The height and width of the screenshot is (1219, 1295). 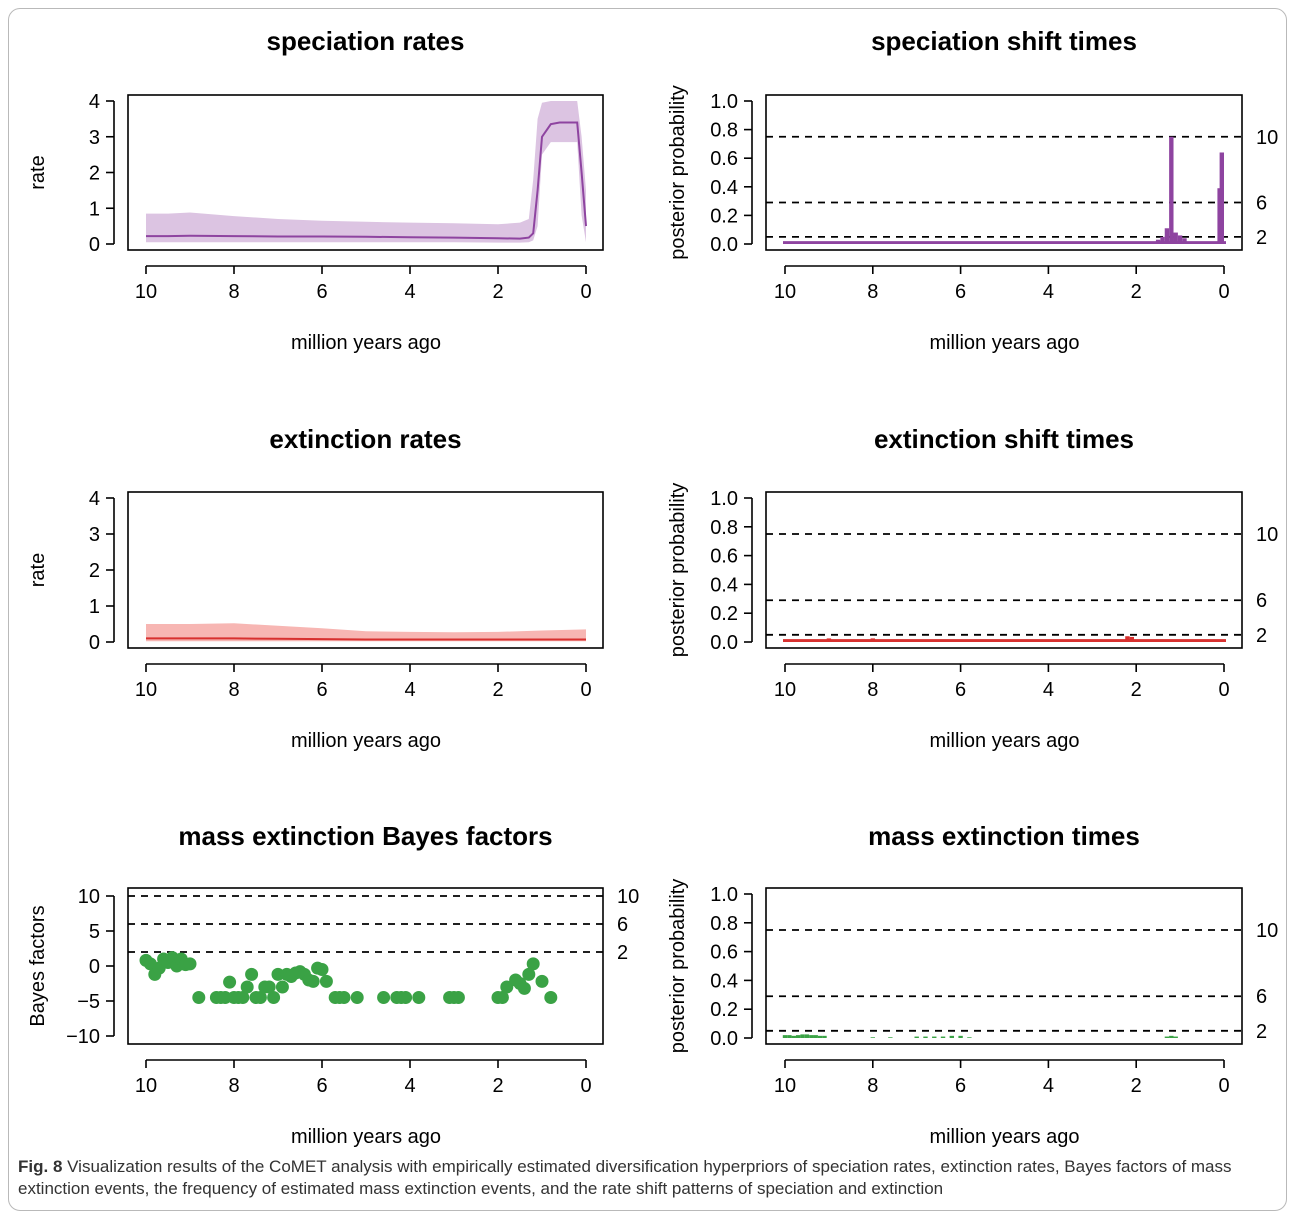 What do you see at coordinates (585, 292) in the screenshot?
I see `speciation-rates-x-tick-label: 0` at bounding box center [585, 292].